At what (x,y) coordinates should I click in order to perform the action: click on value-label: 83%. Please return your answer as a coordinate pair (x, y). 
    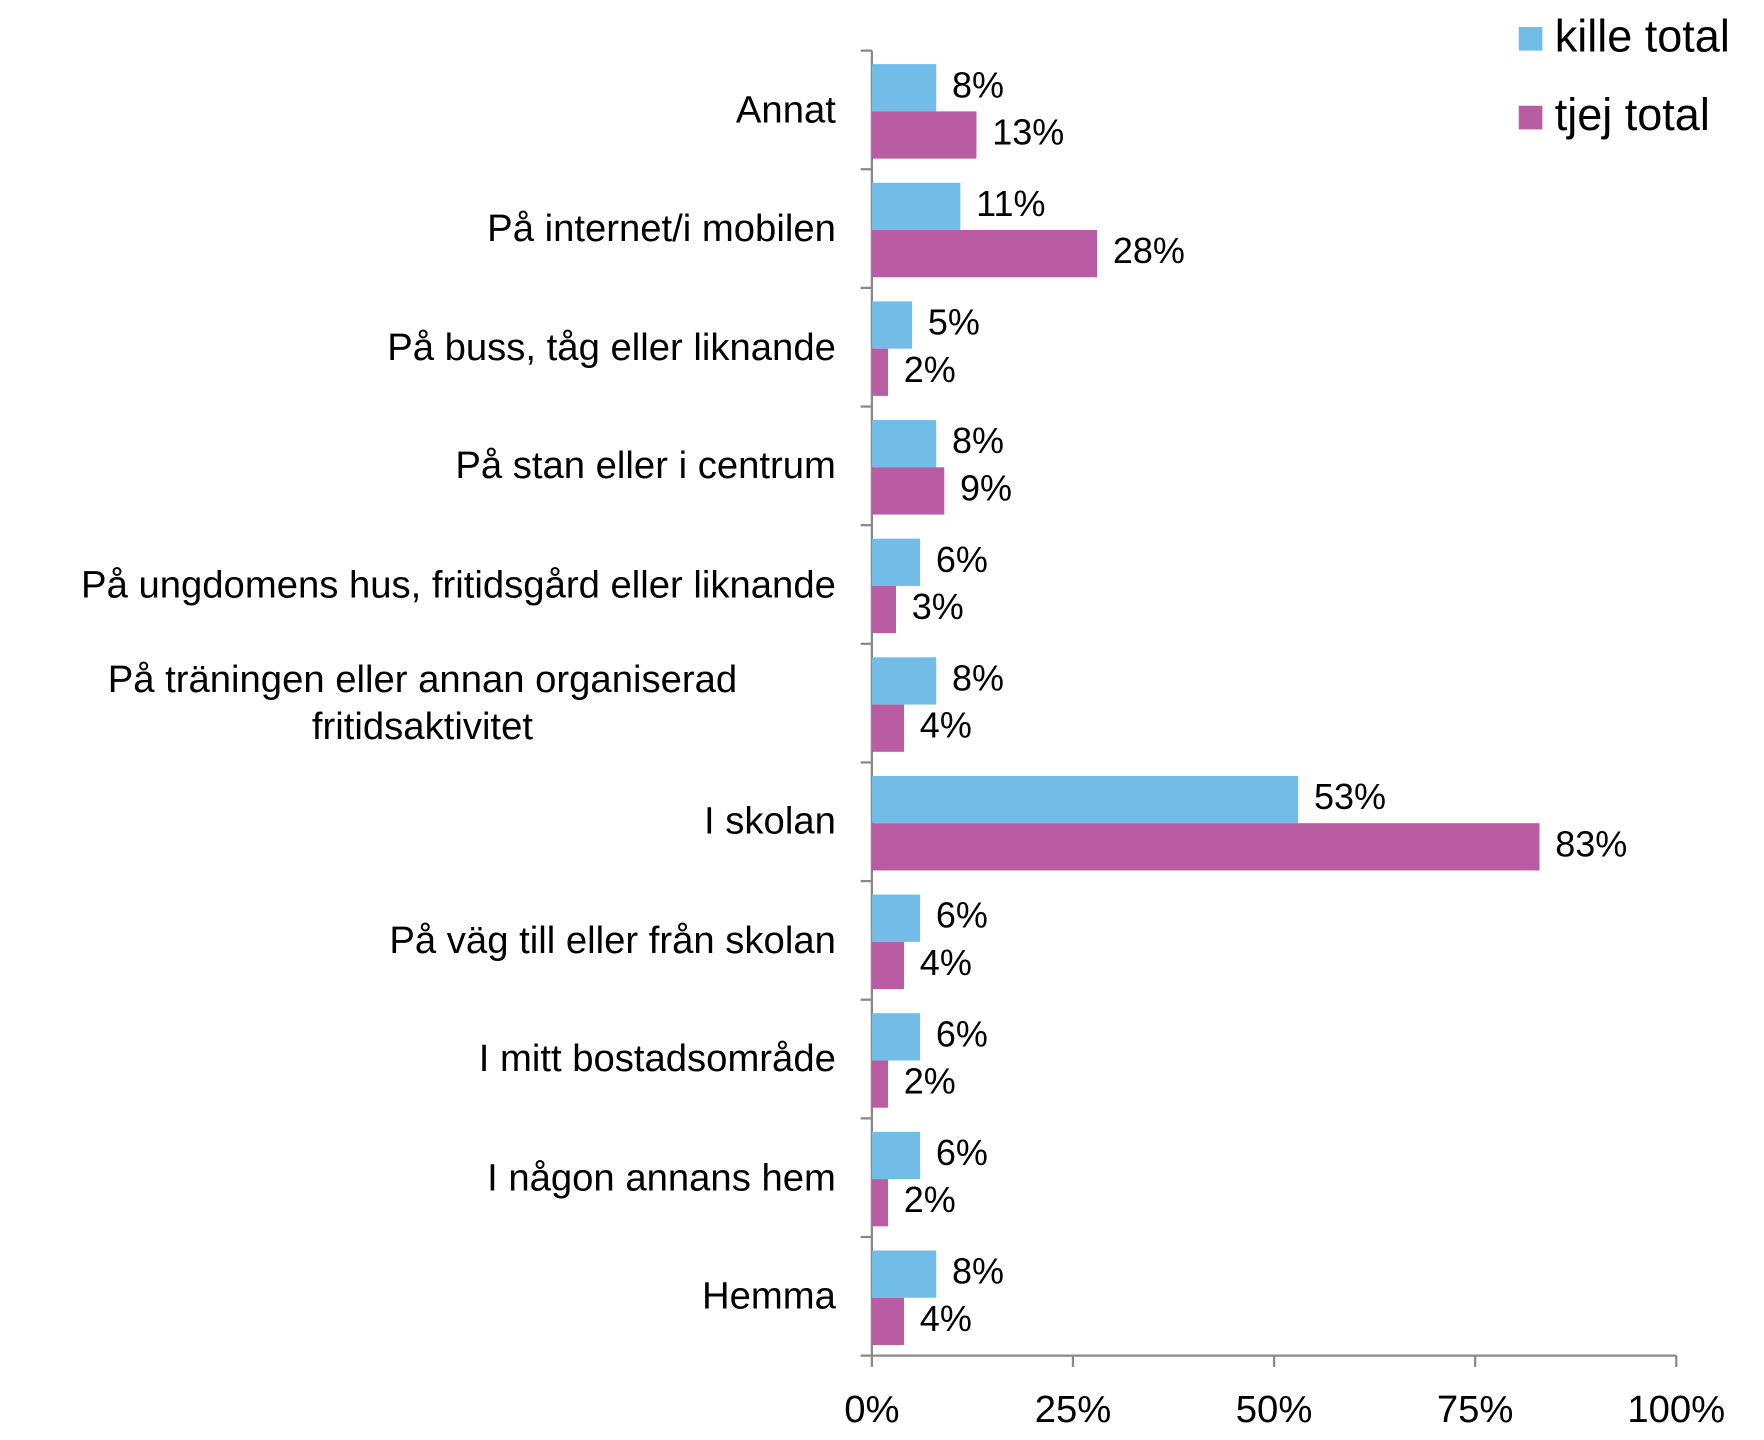
    Looking at the image, I should click on (1591, 843).